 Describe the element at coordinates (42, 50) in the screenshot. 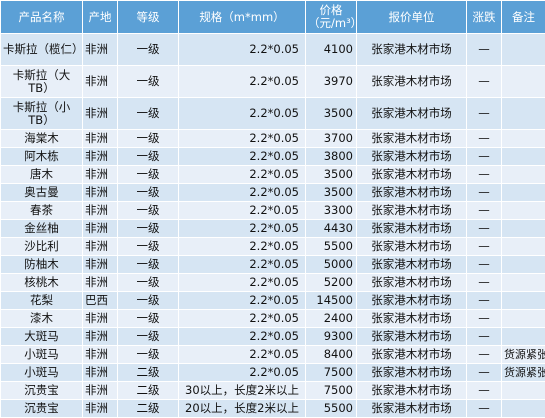

I see `cell-name: 卡斯拉（榄仁）` at that location.